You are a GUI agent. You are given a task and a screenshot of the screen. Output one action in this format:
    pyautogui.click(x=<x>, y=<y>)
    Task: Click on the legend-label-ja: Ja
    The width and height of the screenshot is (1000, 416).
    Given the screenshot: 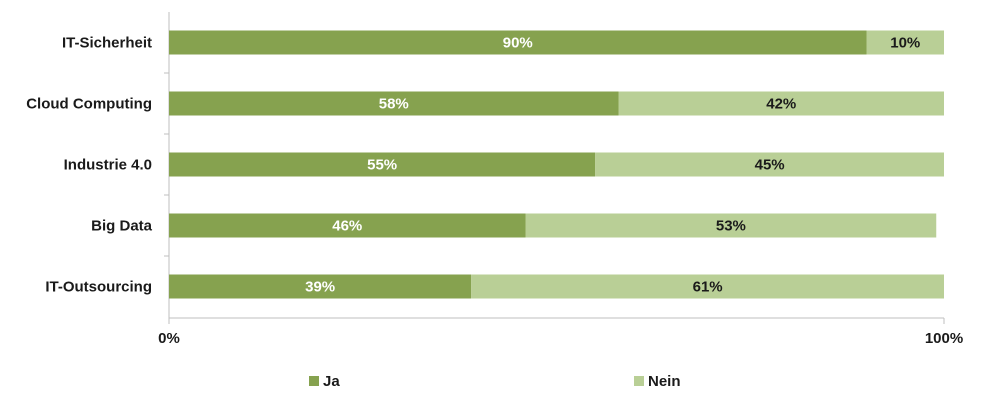 What is the action you would take?
    pyautogui.click(x=331, y=381)
    